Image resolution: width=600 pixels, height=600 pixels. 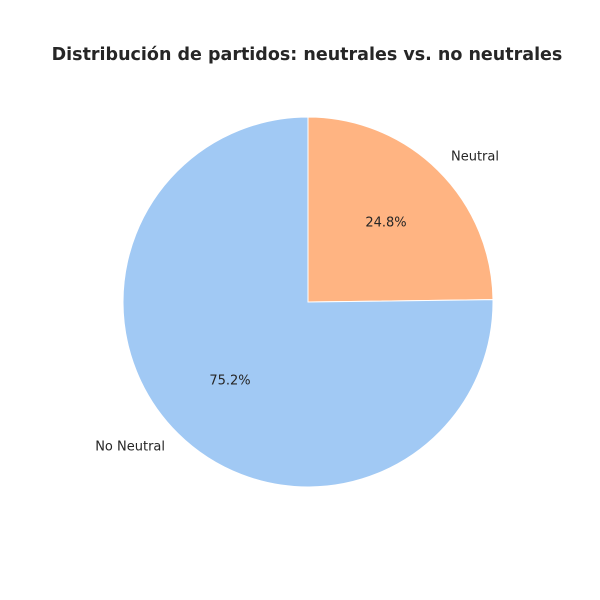 I want to click on slice-label-no-neutral: No Neutral, so click(x=130, y=446).